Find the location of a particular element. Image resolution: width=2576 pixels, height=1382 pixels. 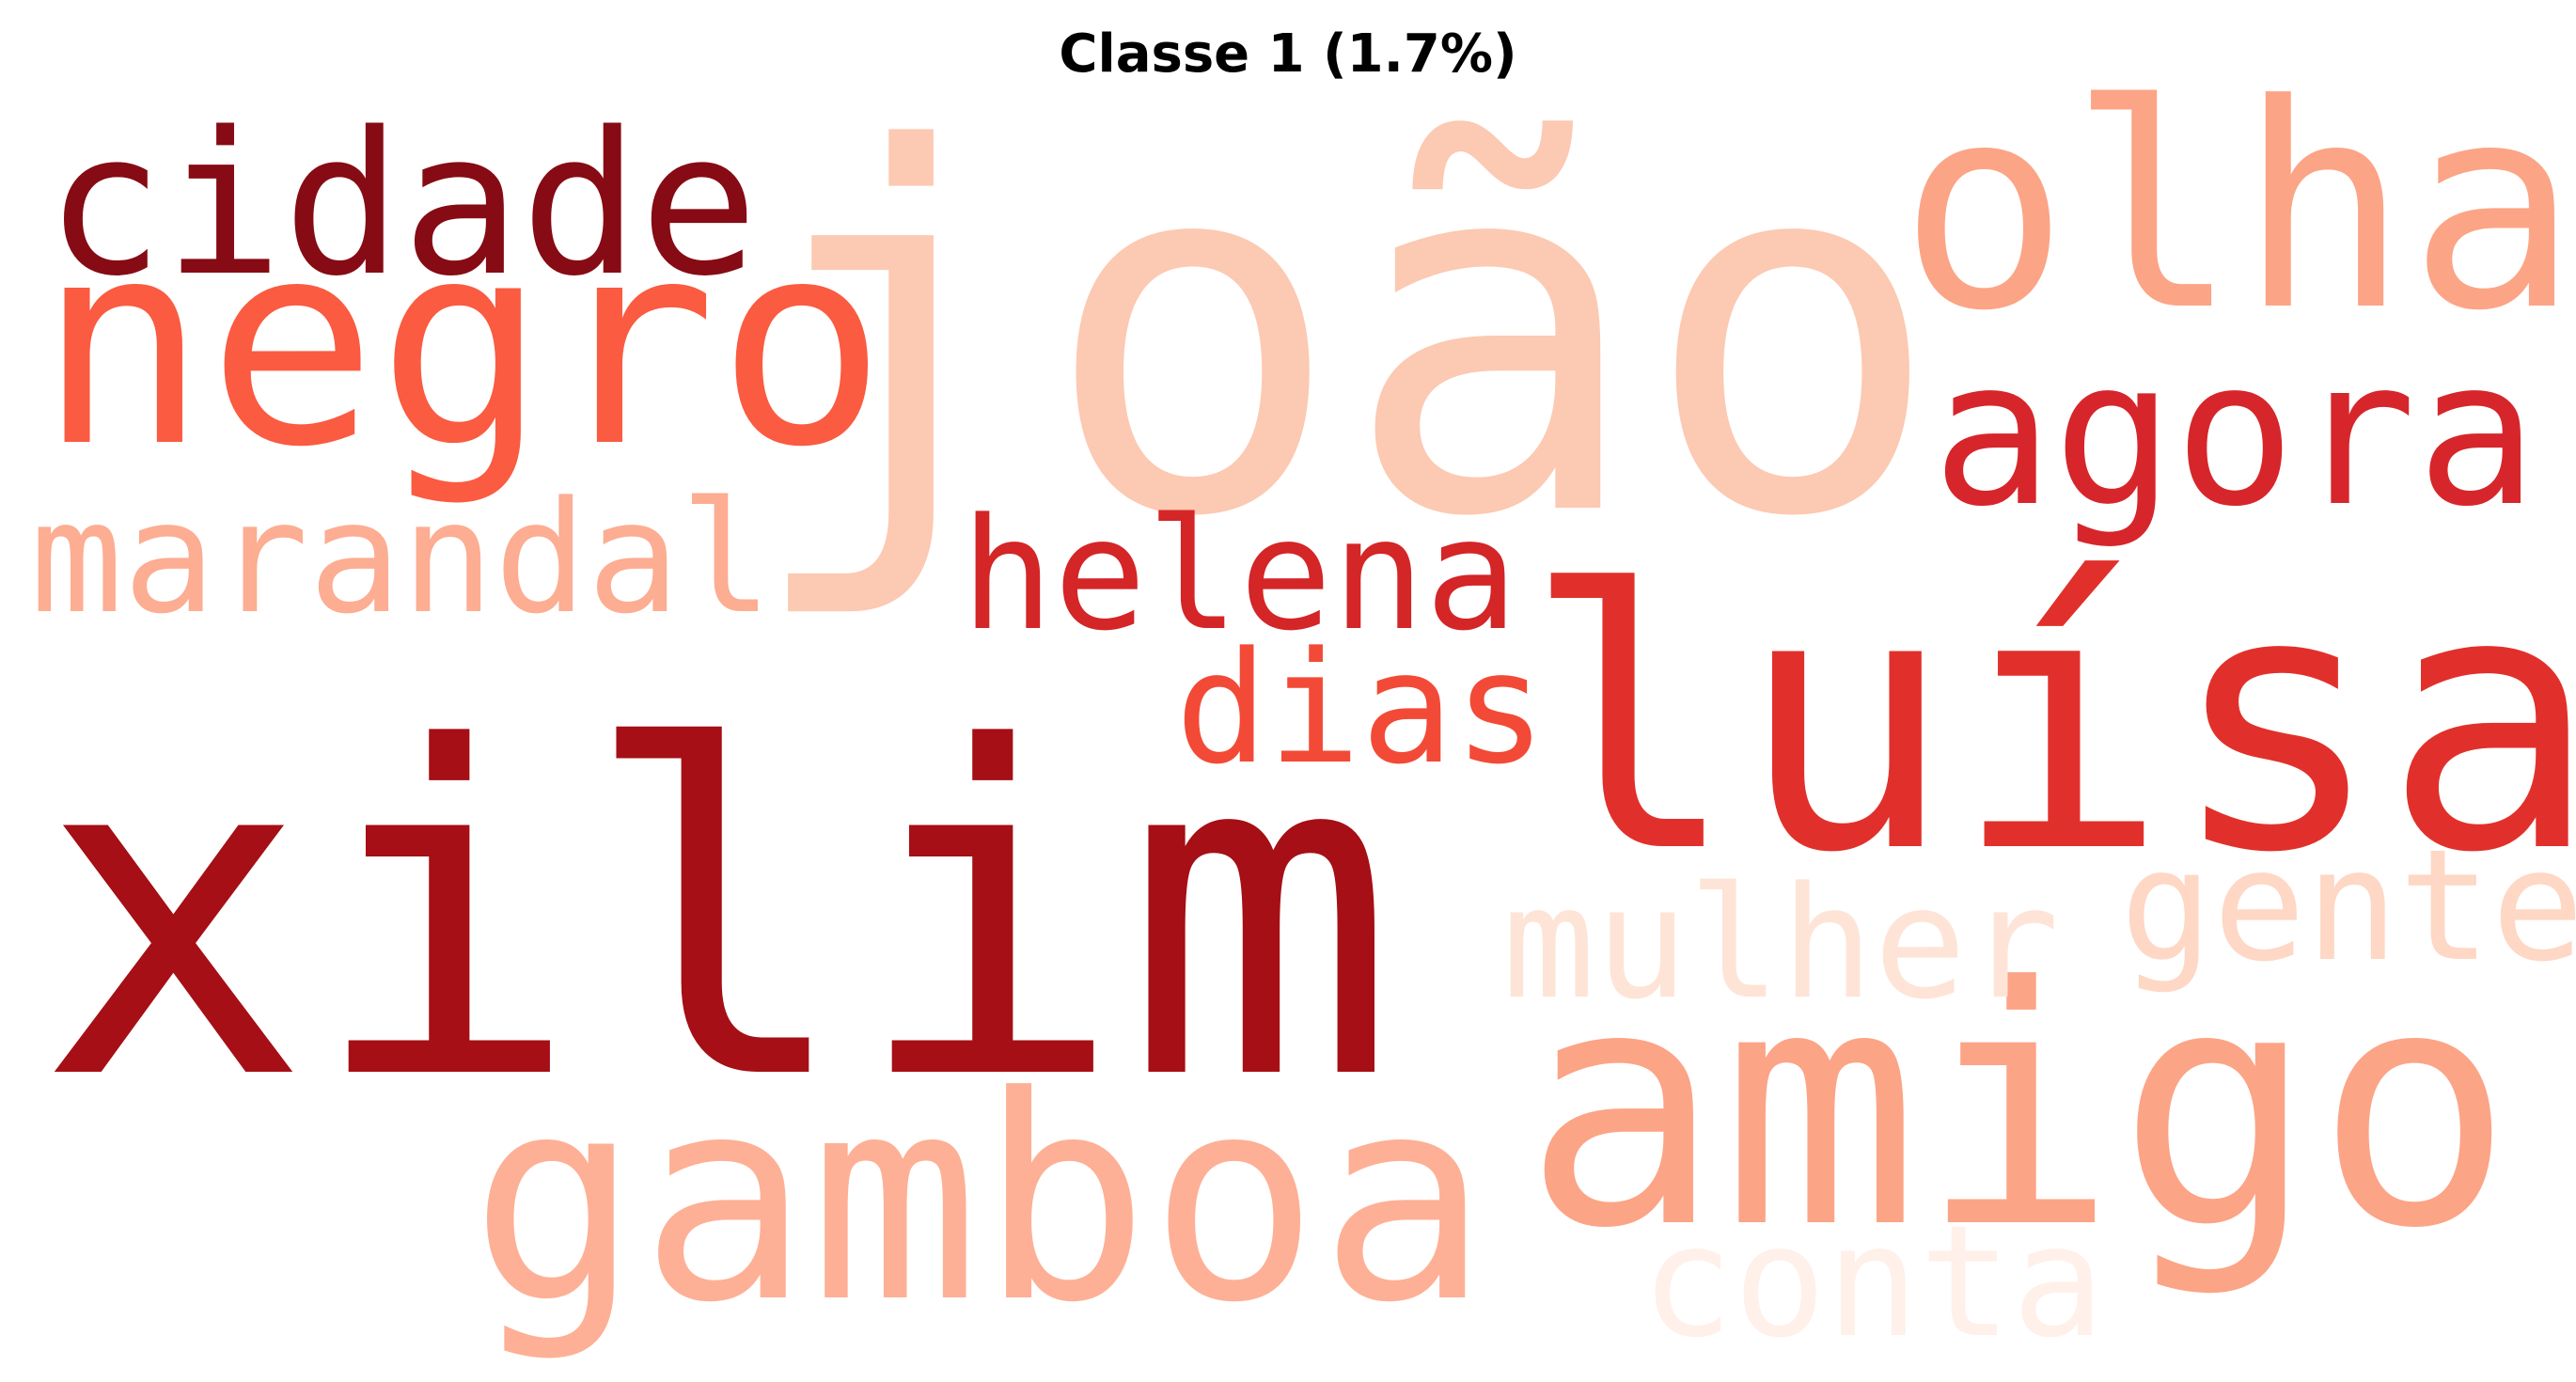

word-luisa: luísa is located at coordinates (2049, 722).